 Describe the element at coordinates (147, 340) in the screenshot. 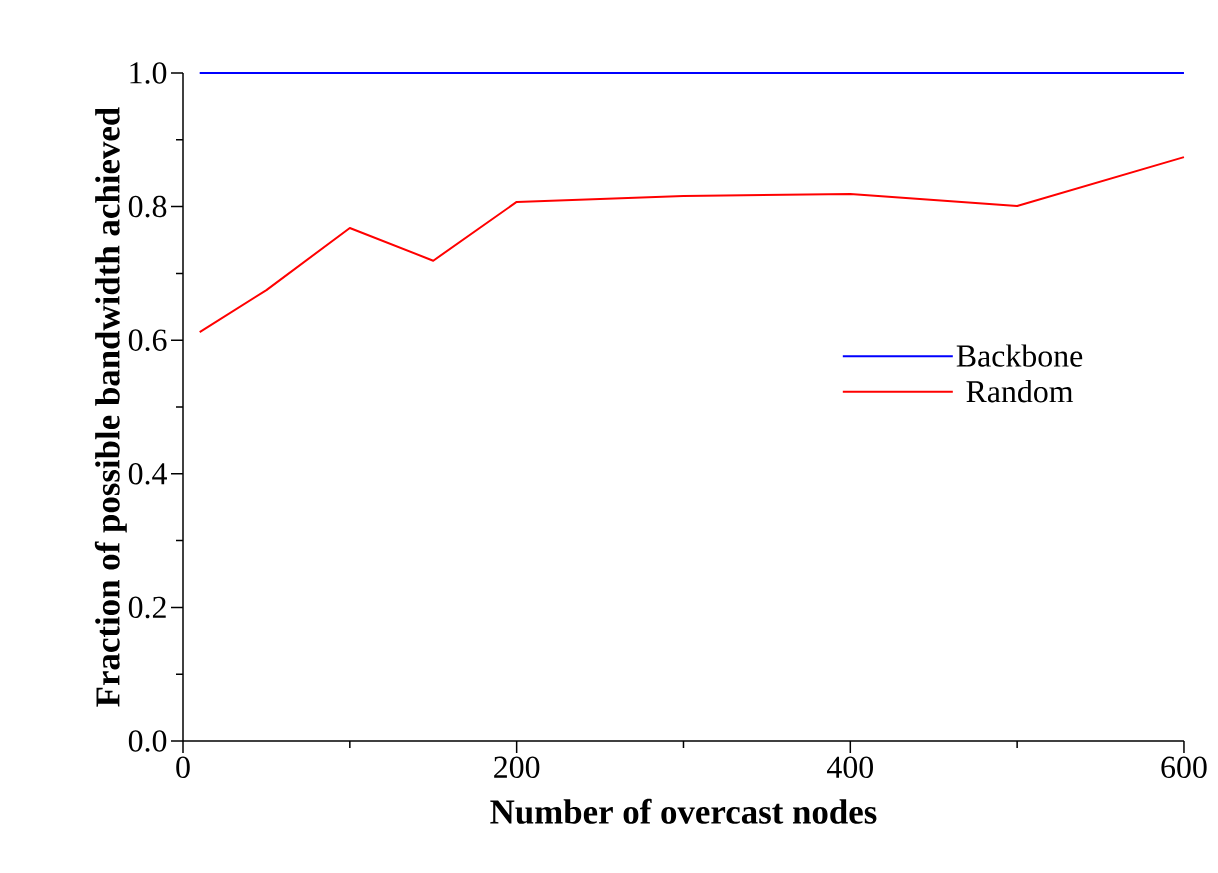

I see `y-tick-label: 0.6` at that location.